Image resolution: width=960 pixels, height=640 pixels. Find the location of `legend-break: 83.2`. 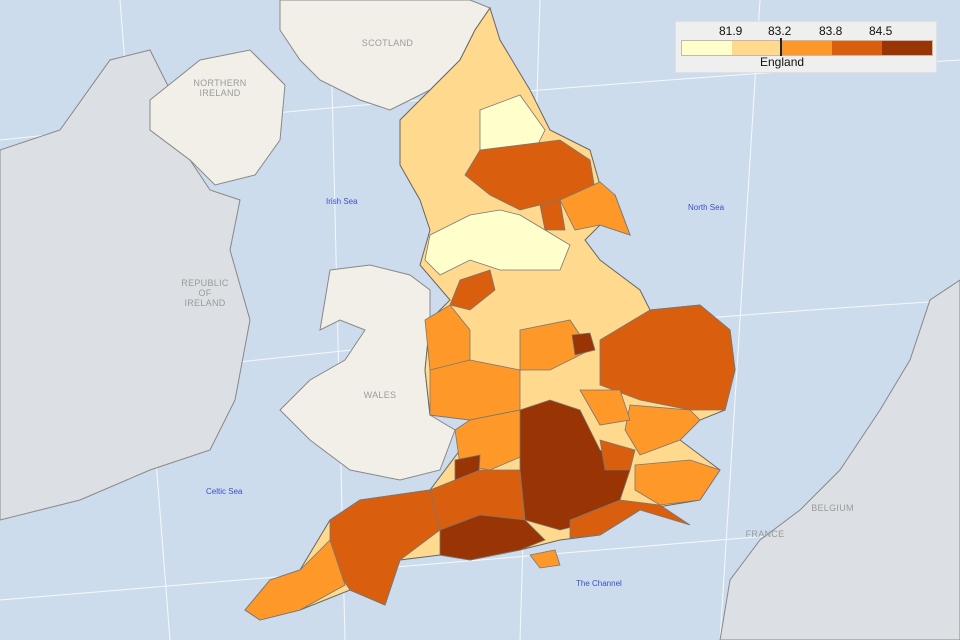

legend-break: 83.2 is located at coordinates (780, 31).